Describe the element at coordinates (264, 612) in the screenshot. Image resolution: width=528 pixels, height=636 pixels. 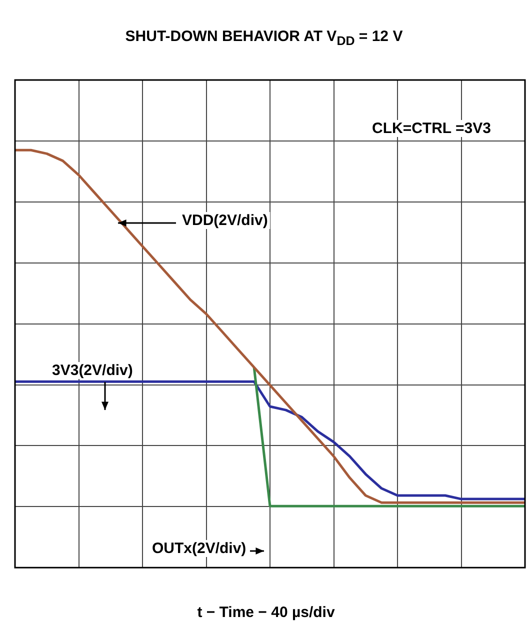
I see `text: t − Time − 40 µs/div` at that location.